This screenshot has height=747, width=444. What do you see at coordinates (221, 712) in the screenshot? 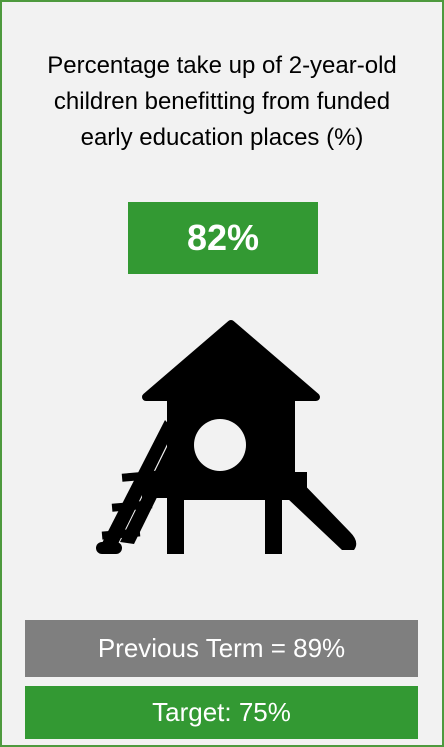
I see `target: Target: 75%` at bounding box center [221, 712].